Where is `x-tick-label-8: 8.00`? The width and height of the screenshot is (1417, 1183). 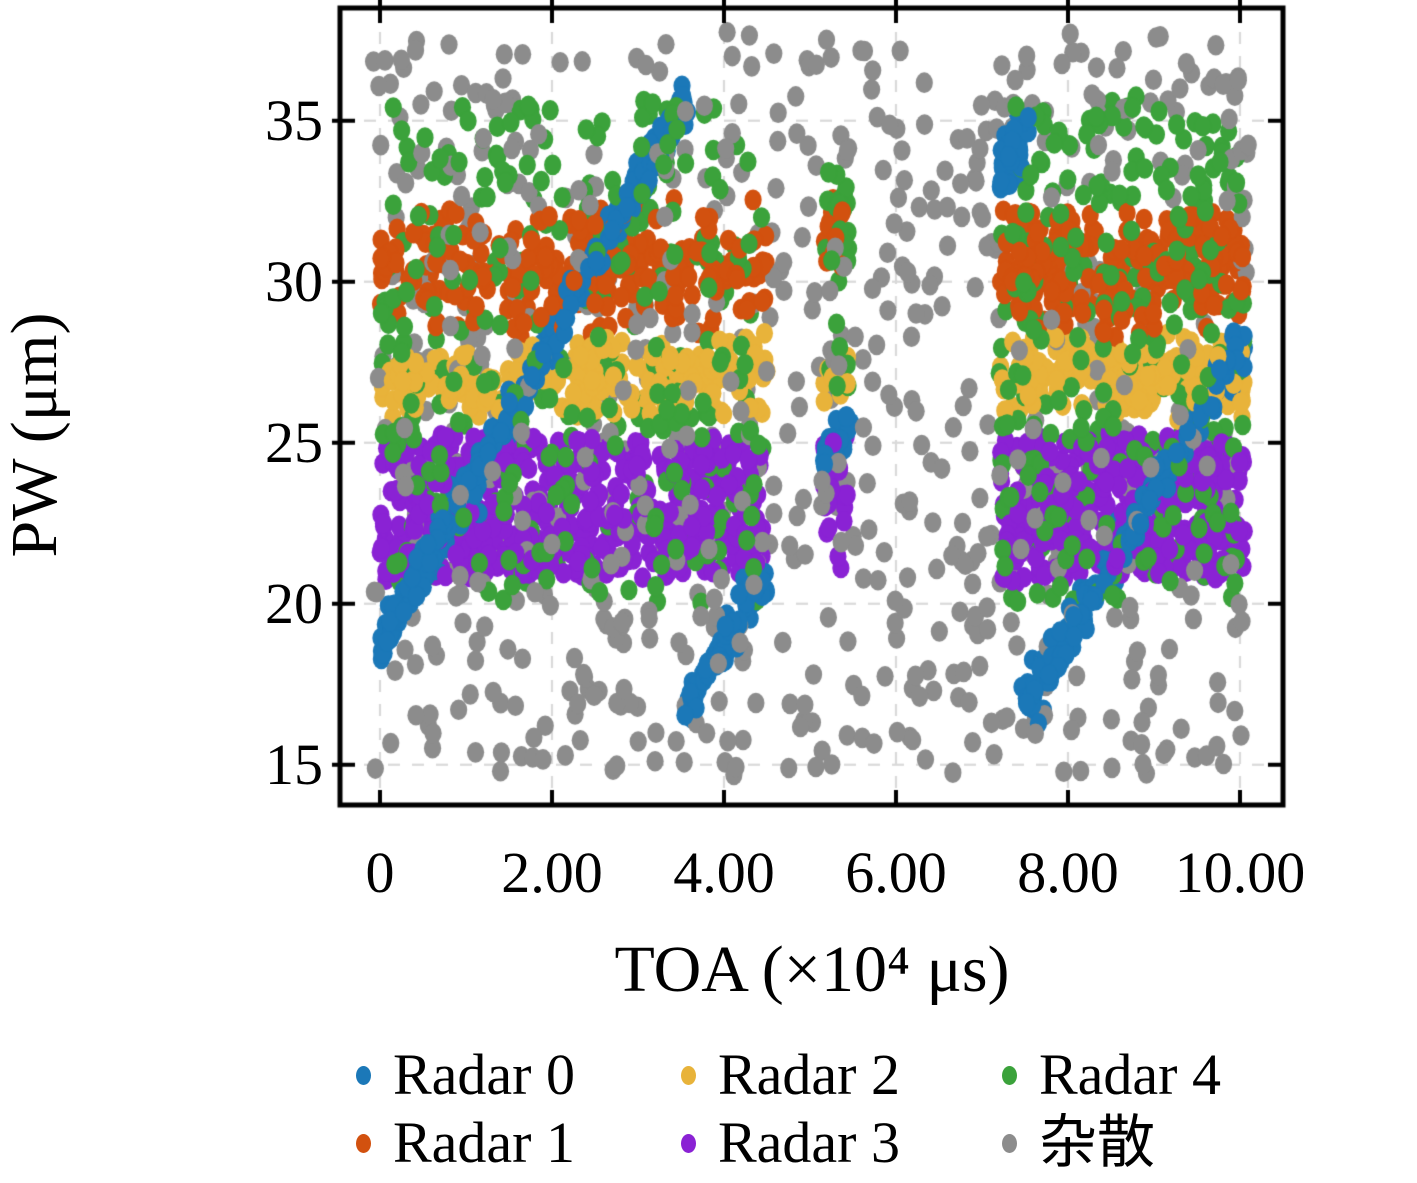 x-tick-label-8: 8.00 is located at coordinates (1068, 872).